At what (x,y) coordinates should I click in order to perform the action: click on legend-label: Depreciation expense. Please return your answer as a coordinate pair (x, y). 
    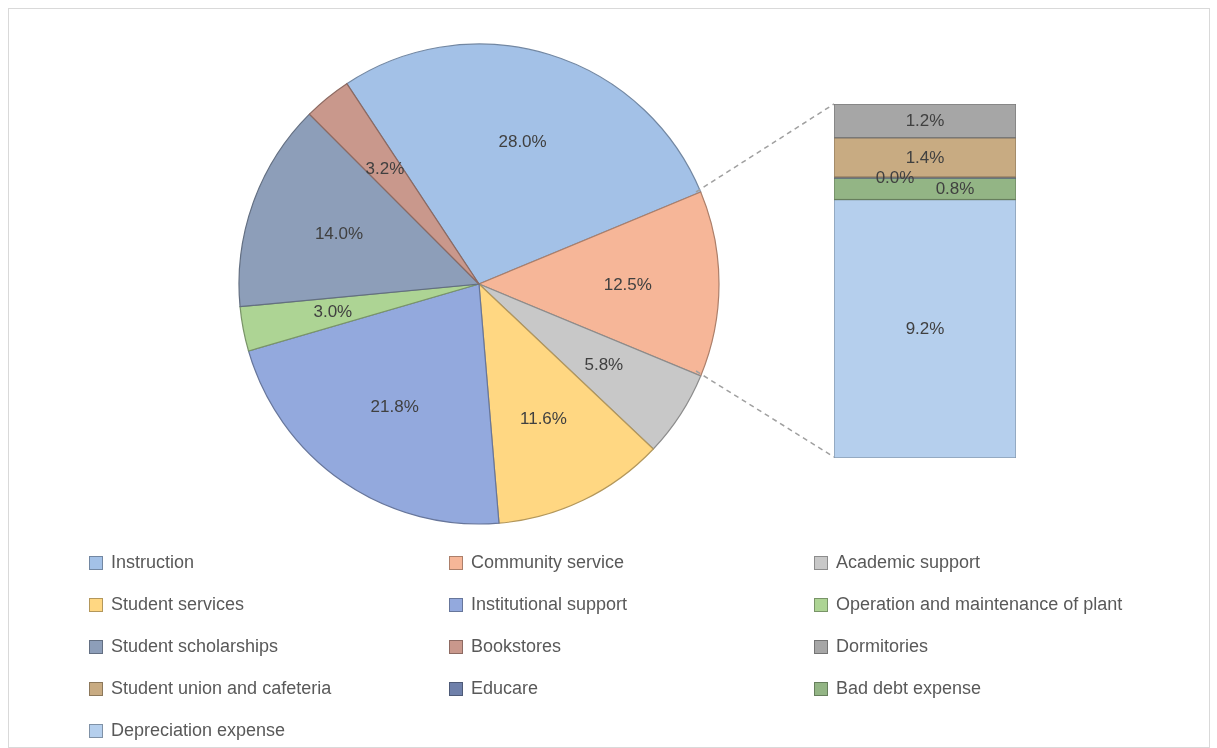
    Looking at the image, I should click on (198, 730).